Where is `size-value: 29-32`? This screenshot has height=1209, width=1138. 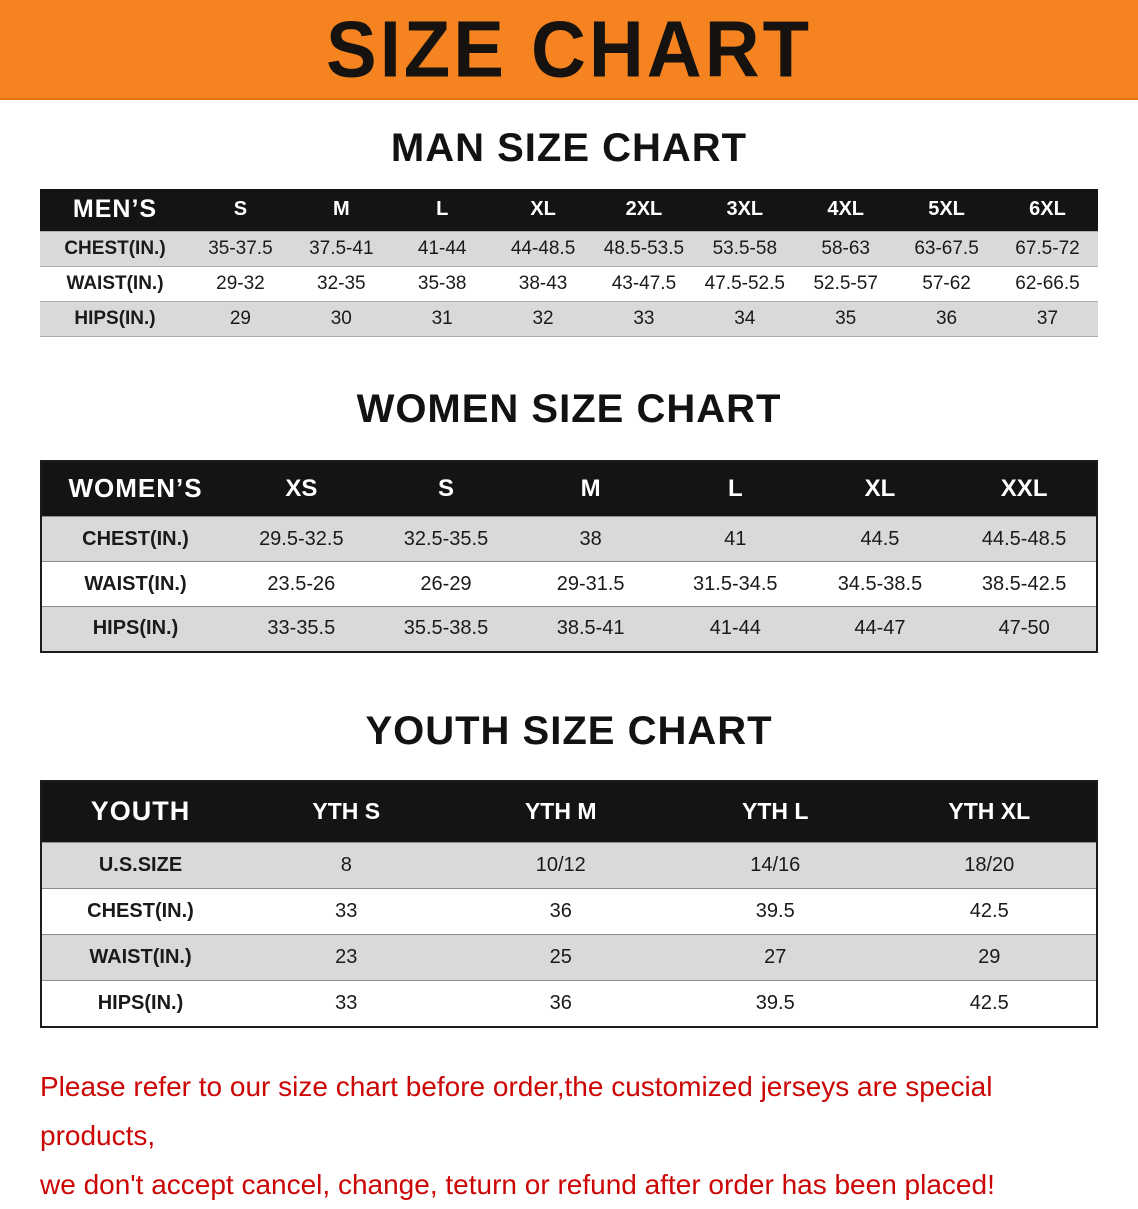 size-value: 29-32 is located at coordinates (240, 283).